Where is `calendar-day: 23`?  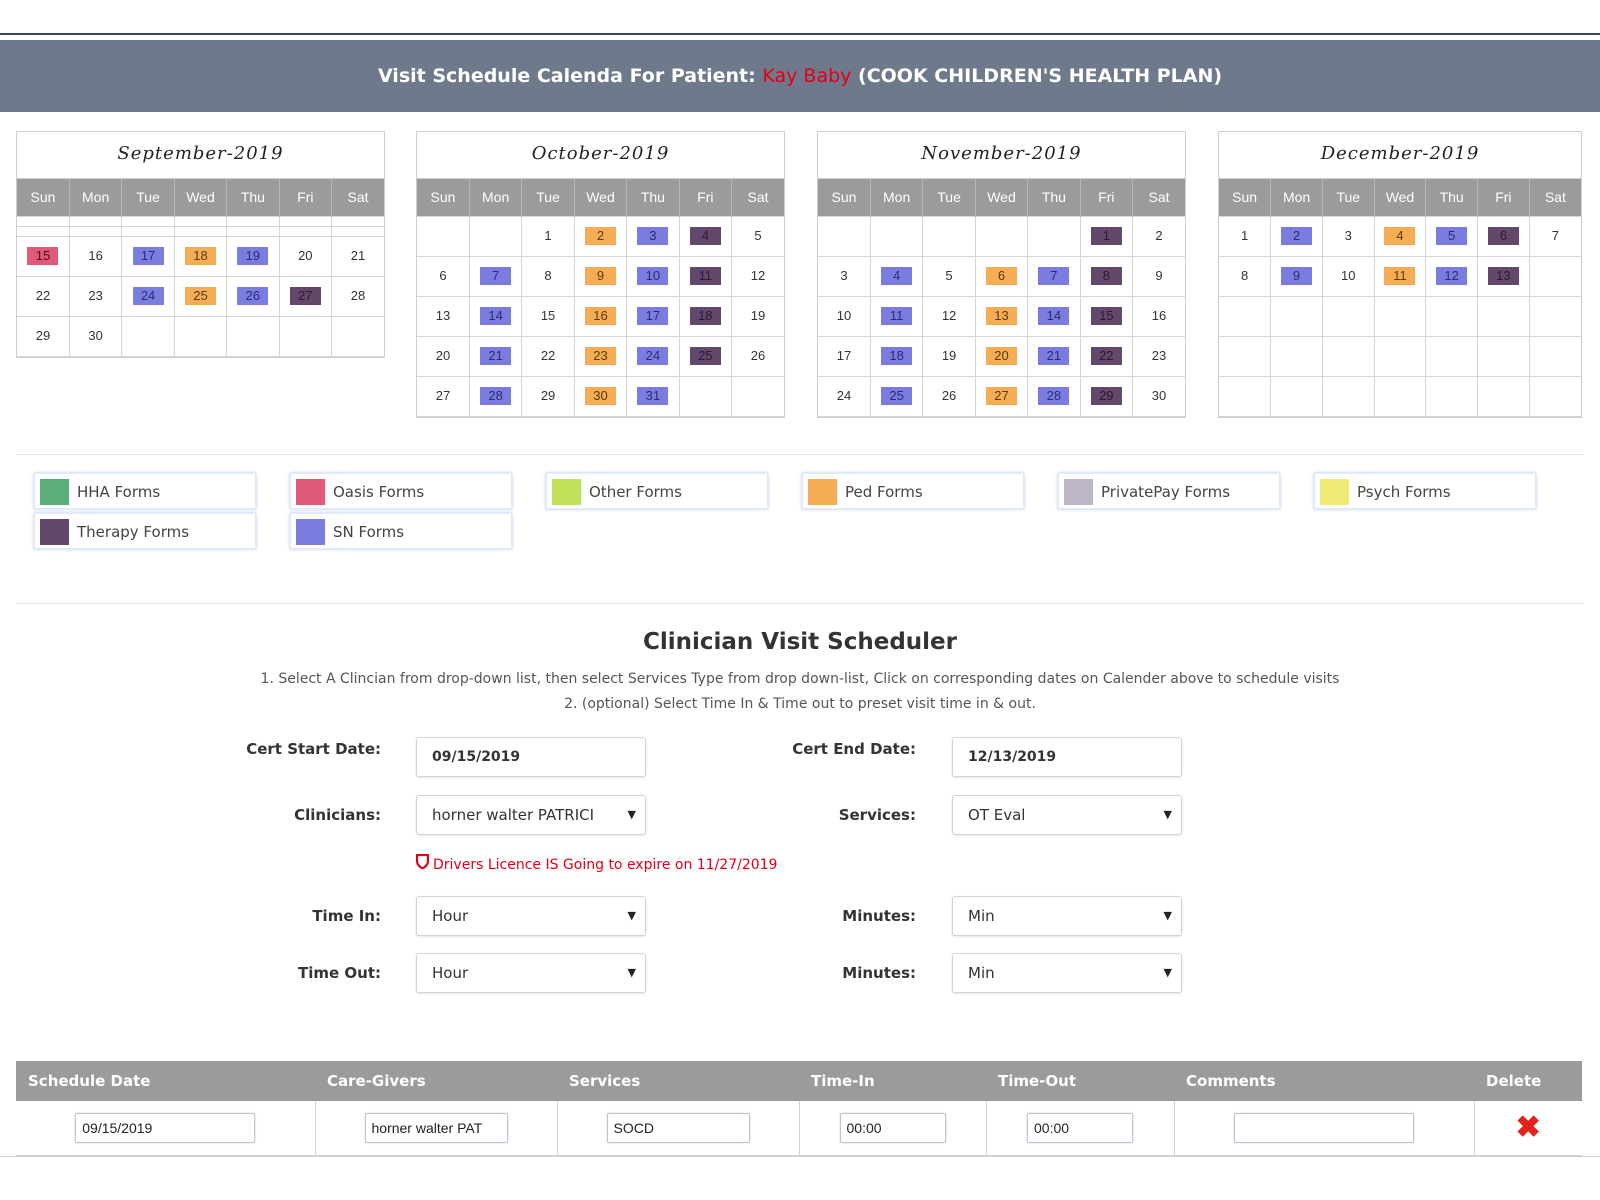
calendar-day: 23 is located at coordinates (1159, 355).